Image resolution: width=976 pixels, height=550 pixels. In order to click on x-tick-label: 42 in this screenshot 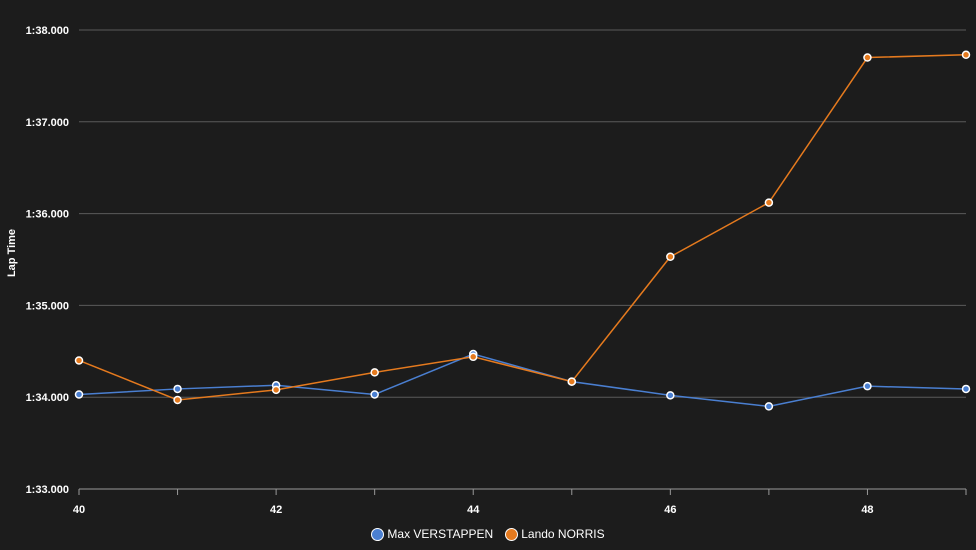, I will do `click(276, 510)`.